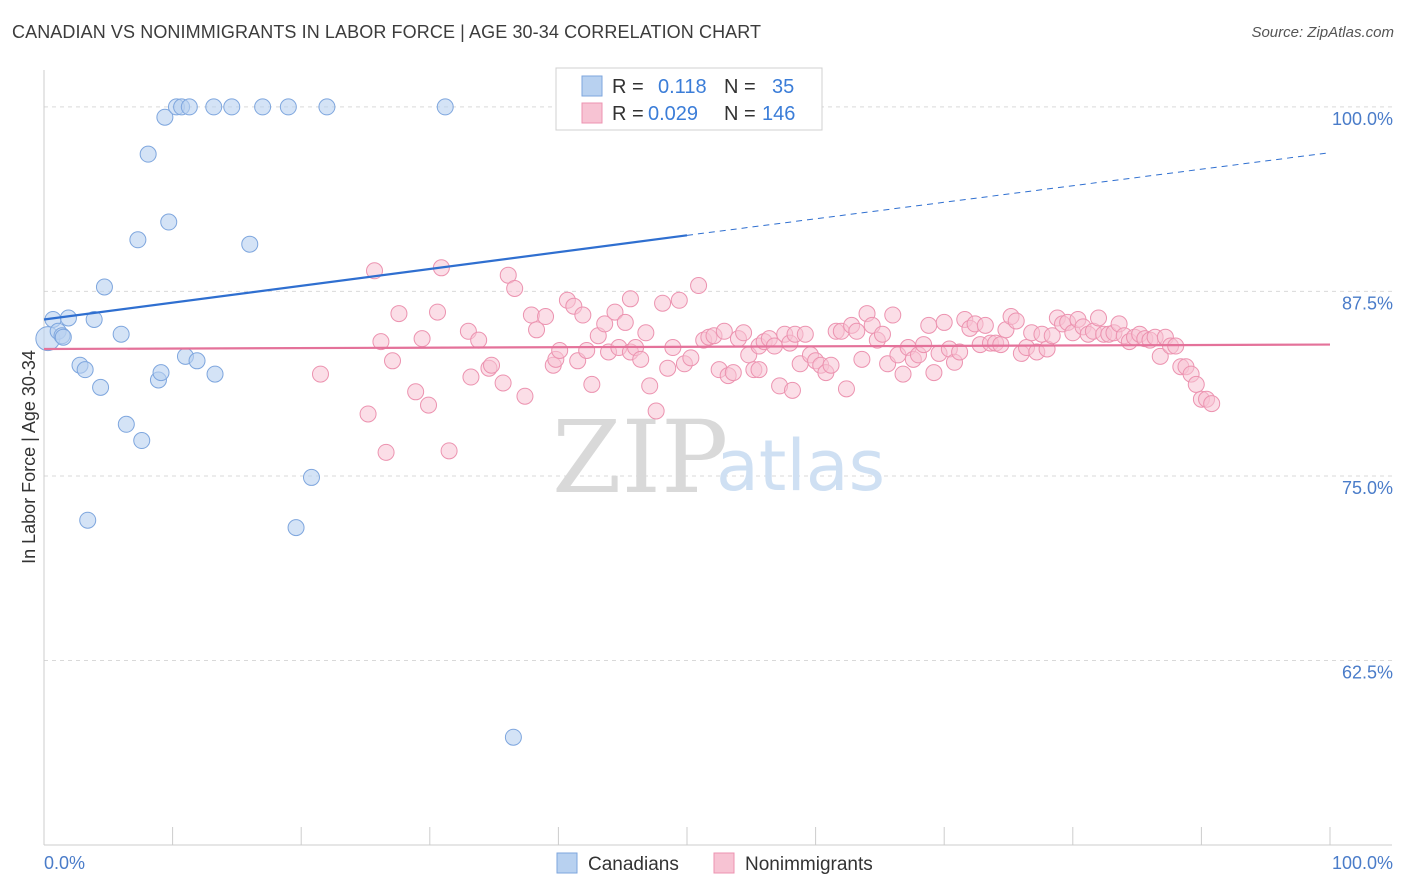  Describe the element at coordinates (783, 87) in the screenshot. I see `legend-n-value-canadians: 35` at that location.